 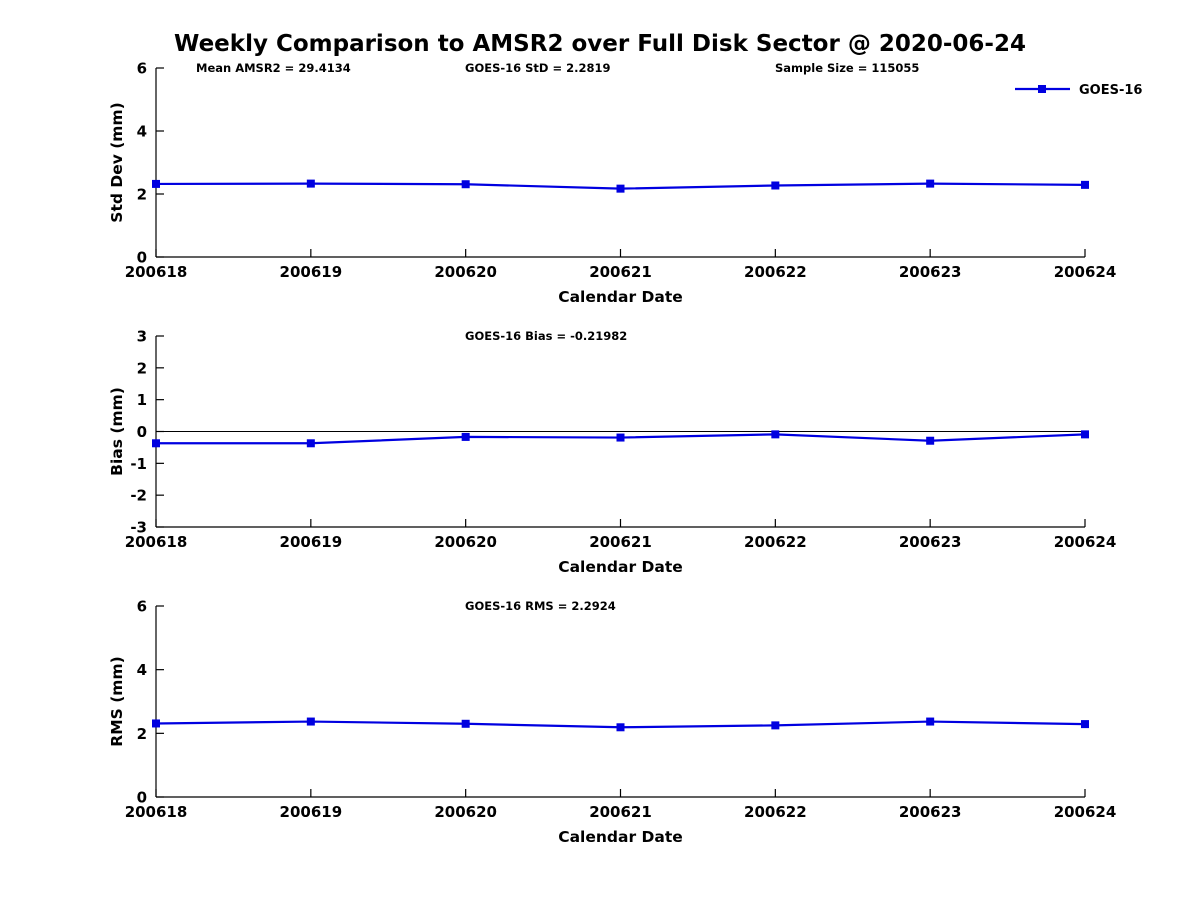 What do you see at coordinates (847, 68) in the screenshot?
I see `subplot-annotation: Sample Size = 115055` at bounding box center [847, 68].